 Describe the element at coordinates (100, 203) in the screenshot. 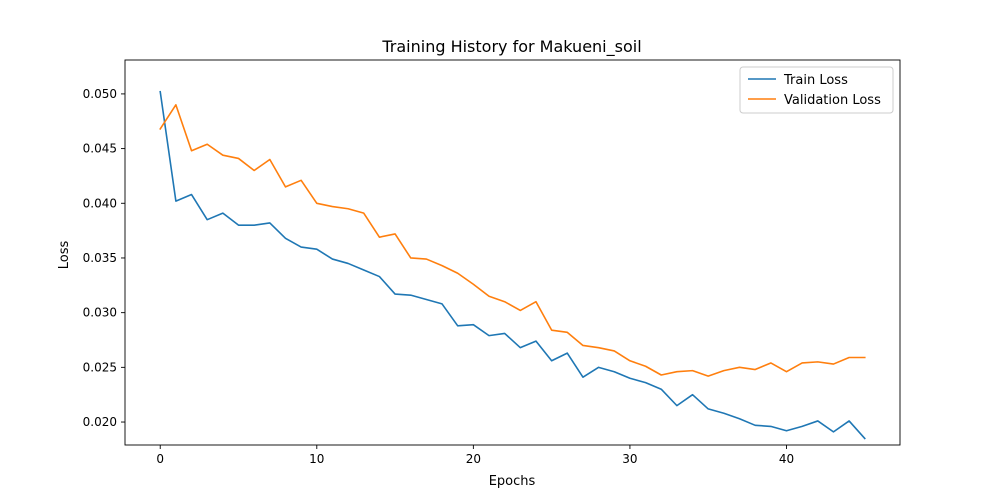

I see `y-tick-label: 0.040` at that location.